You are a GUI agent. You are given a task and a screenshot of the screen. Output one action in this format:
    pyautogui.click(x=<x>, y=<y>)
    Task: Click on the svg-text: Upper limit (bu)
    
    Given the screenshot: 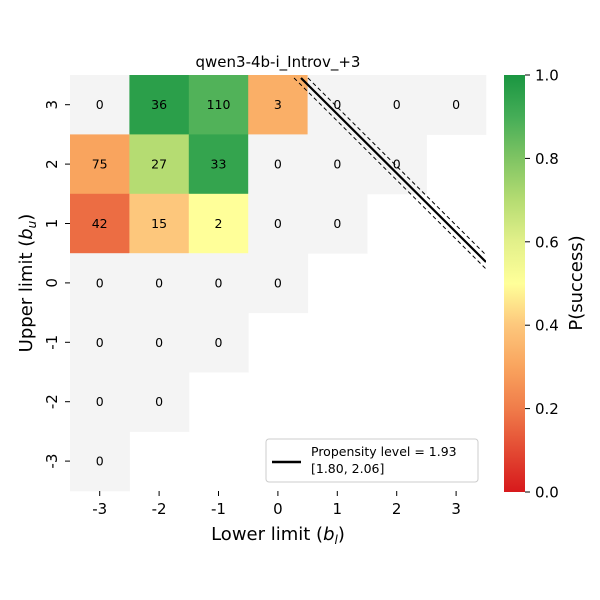 What is the action you would take?
    pyautogui.click(x=27, y=283)
    